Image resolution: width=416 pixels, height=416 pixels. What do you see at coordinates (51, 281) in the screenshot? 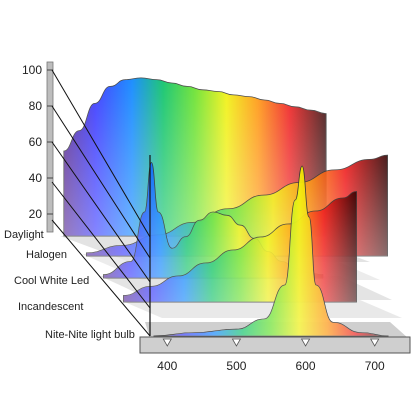
I see `series-label-2: Cool White Led` at bounding box center [51, 281].